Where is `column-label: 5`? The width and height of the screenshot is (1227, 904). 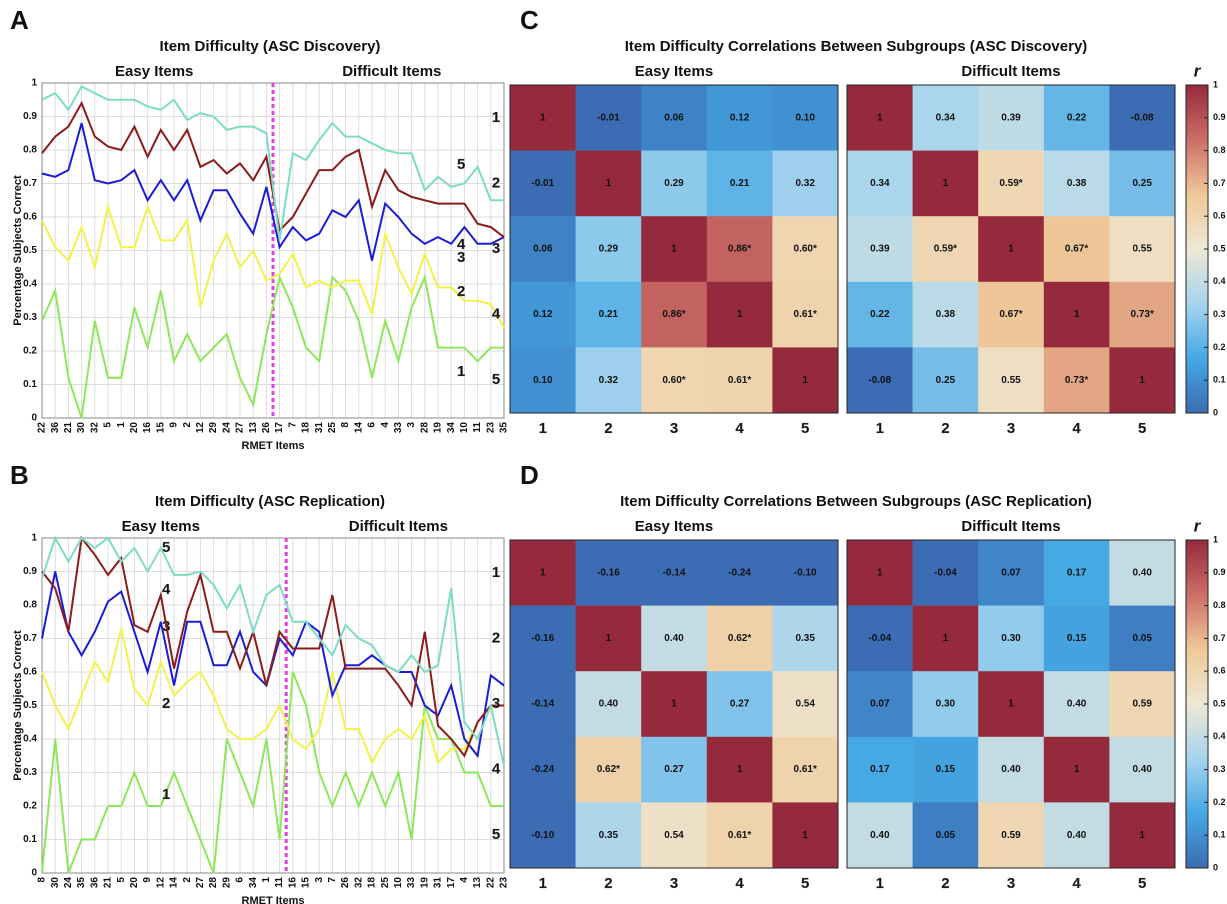
column-label: 5 is located at coordinates (1142, 428).